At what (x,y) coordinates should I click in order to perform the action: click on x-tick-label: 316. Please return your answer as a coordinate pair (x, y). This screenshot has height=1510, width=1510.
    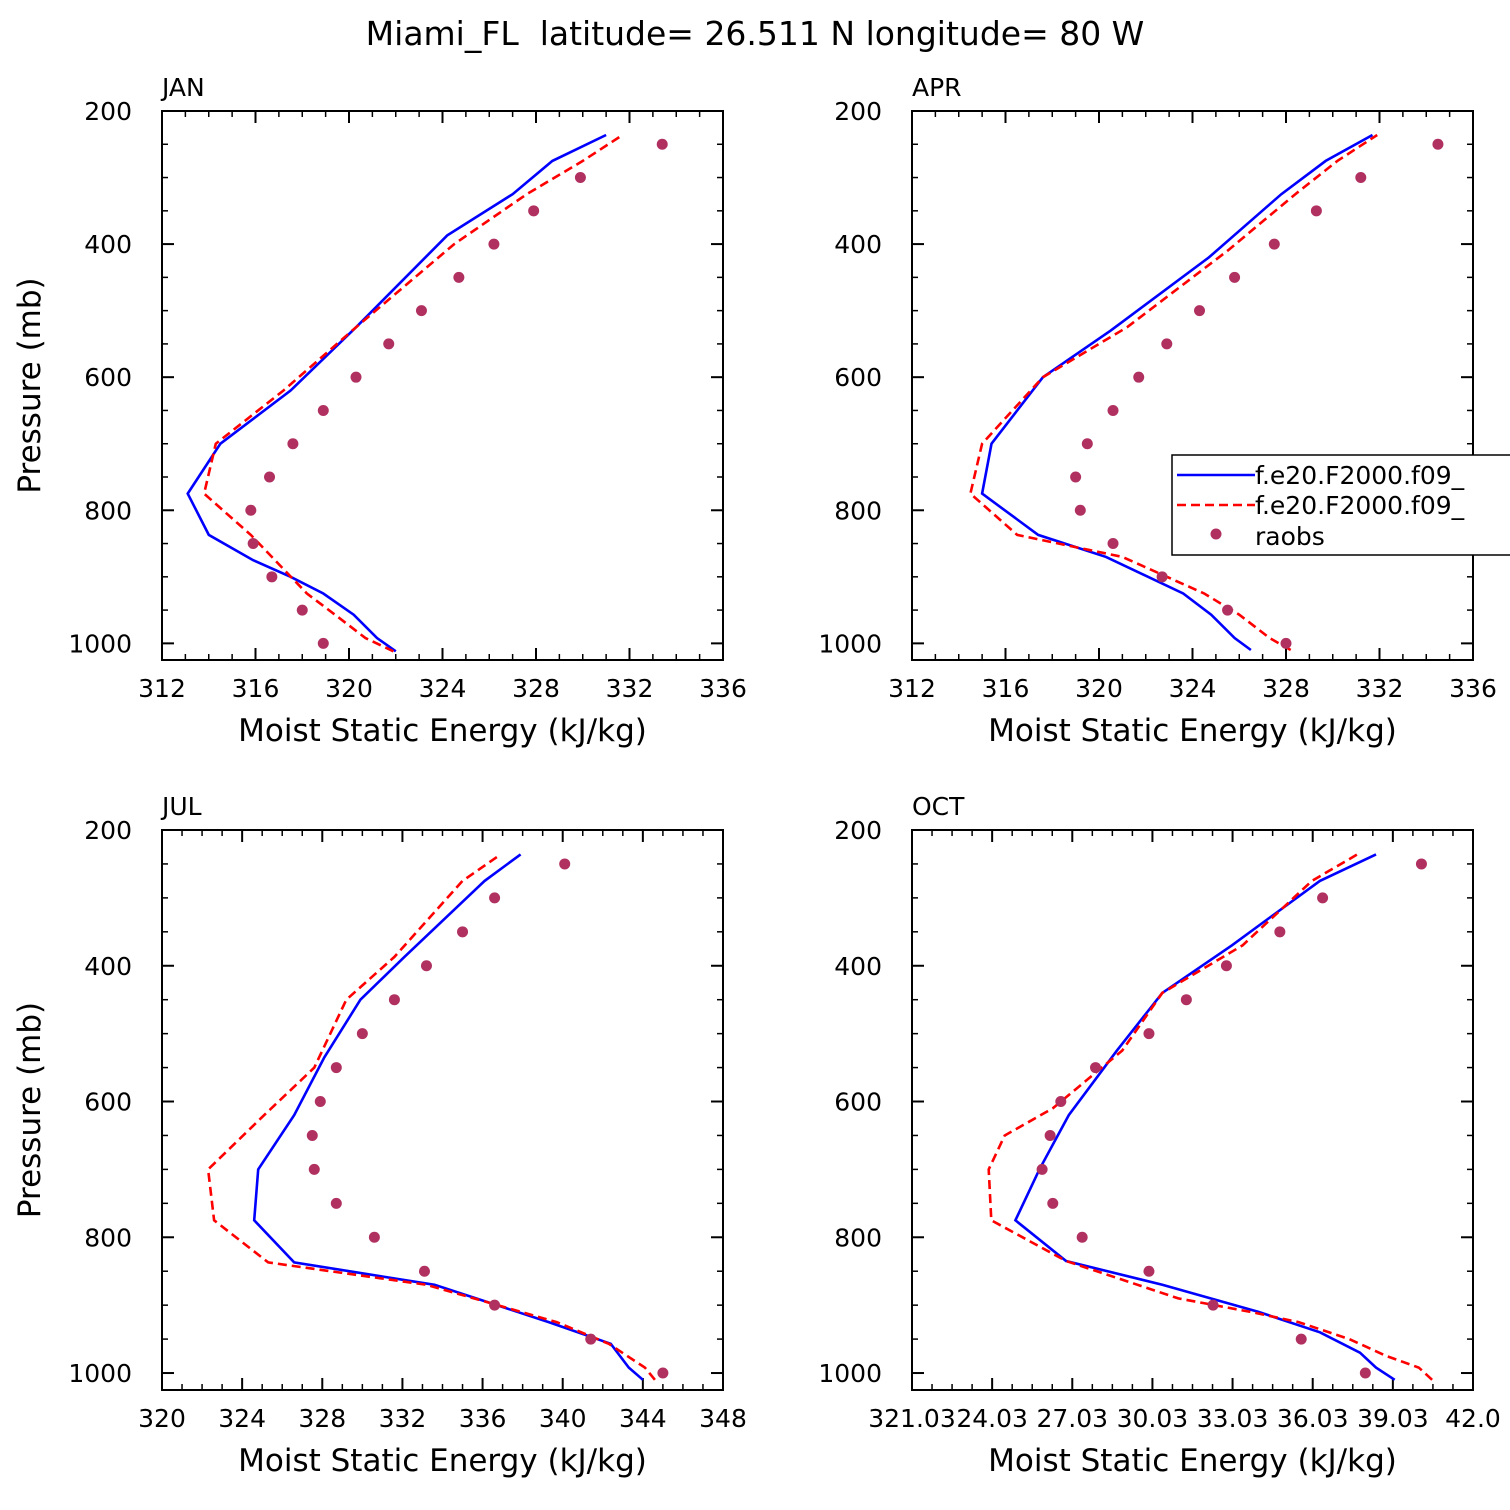
    Looking at the image, I should click on (256, 688).